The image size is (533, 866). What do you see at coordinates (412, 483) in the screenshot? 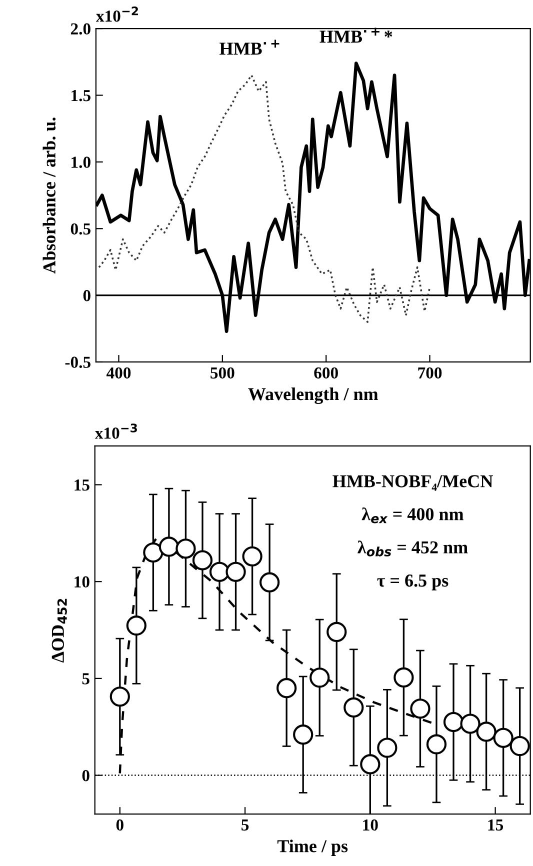
I see `annotation: HMB-NOBF₄/MeCN` at bounding box center [412, 483].